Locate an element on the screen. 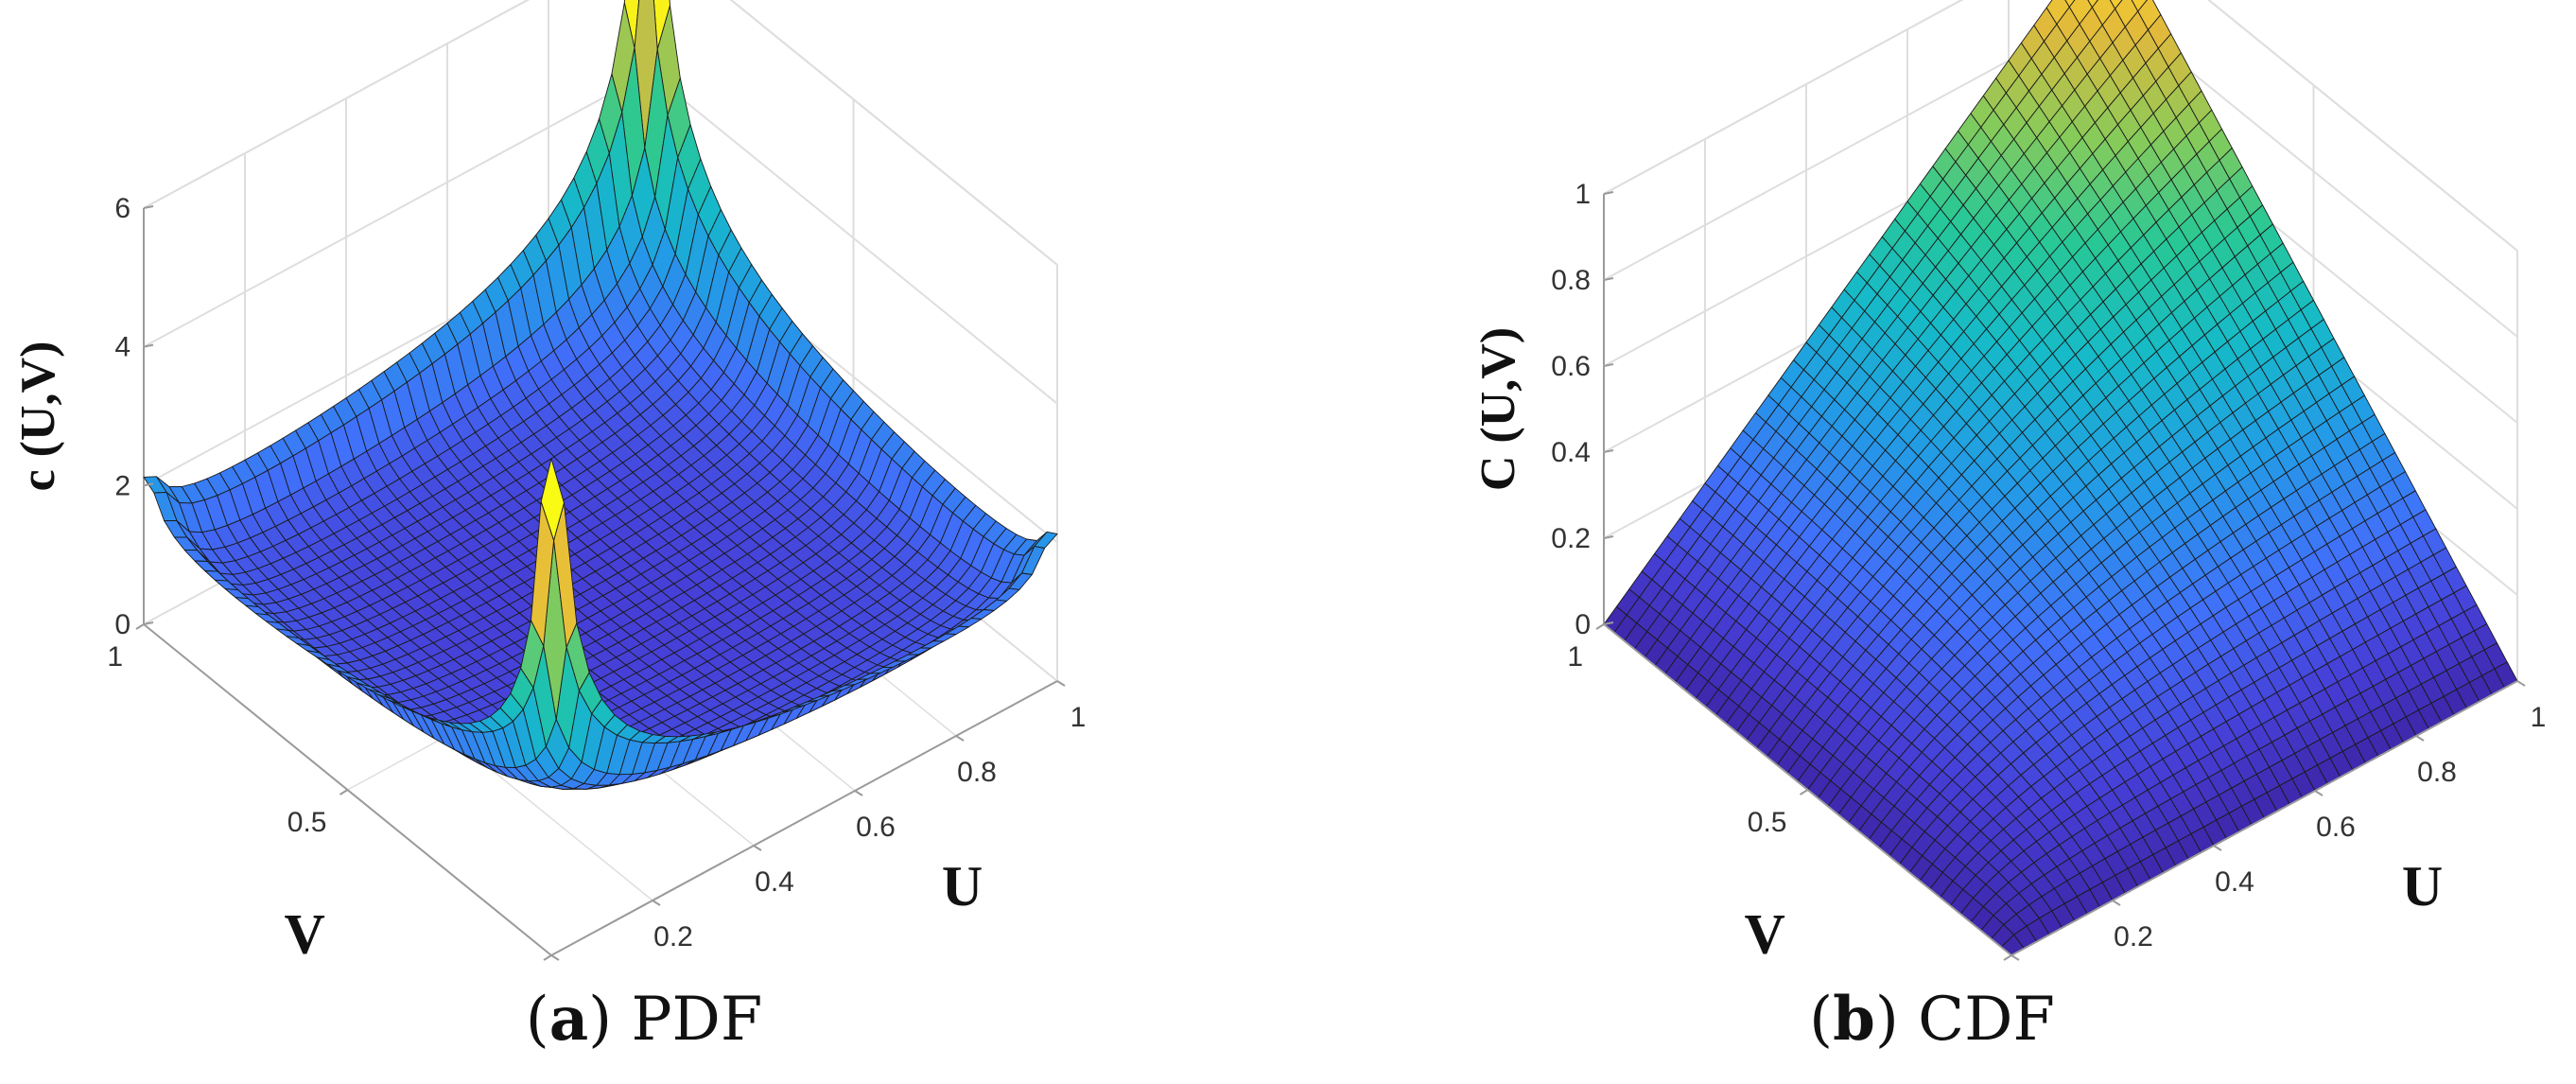  cdf-caption-close: ) is located at coordinates (1886, 1020).